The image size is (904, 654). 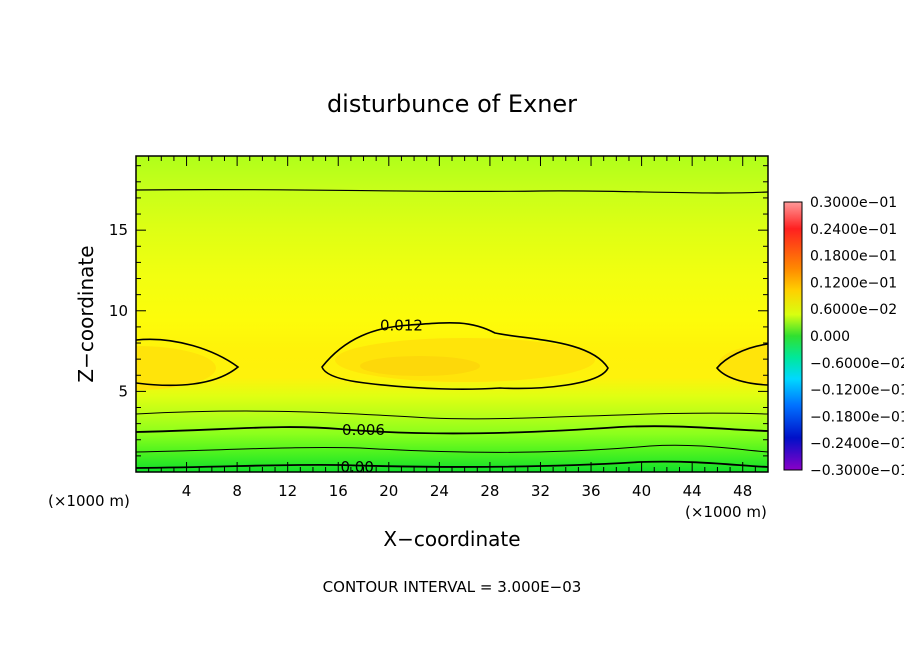 What do you see at coordinates (401, 325) in the screenshot?
I see `contour-label: 0.012` at bounding box center [401, 325].